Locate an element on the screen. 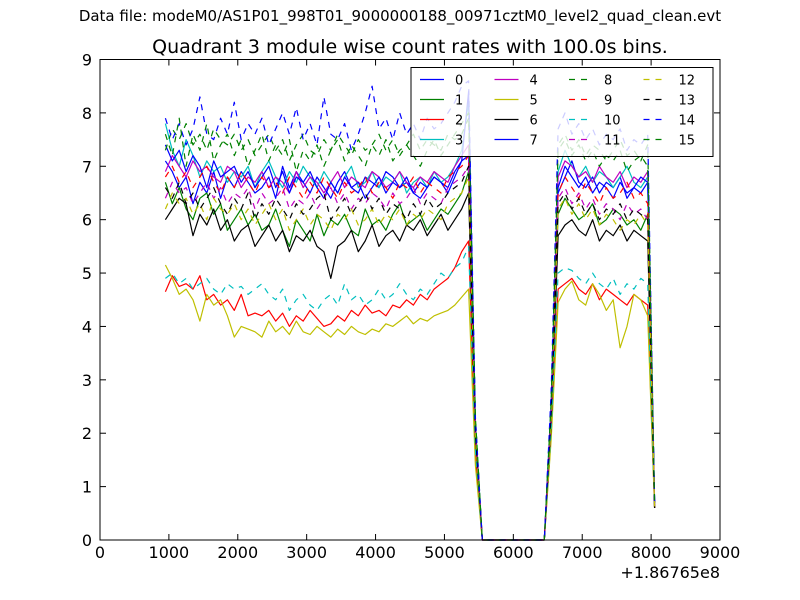  legend-label: 0 is located at coordinates (459, 81).